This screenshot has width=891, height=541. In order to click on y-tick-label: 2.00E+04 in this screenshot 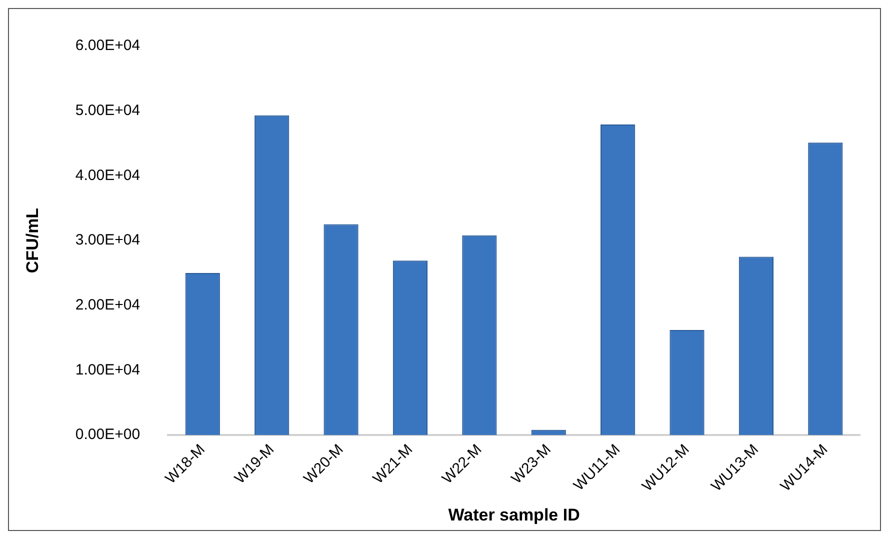, I will do `click(107, 305)`.